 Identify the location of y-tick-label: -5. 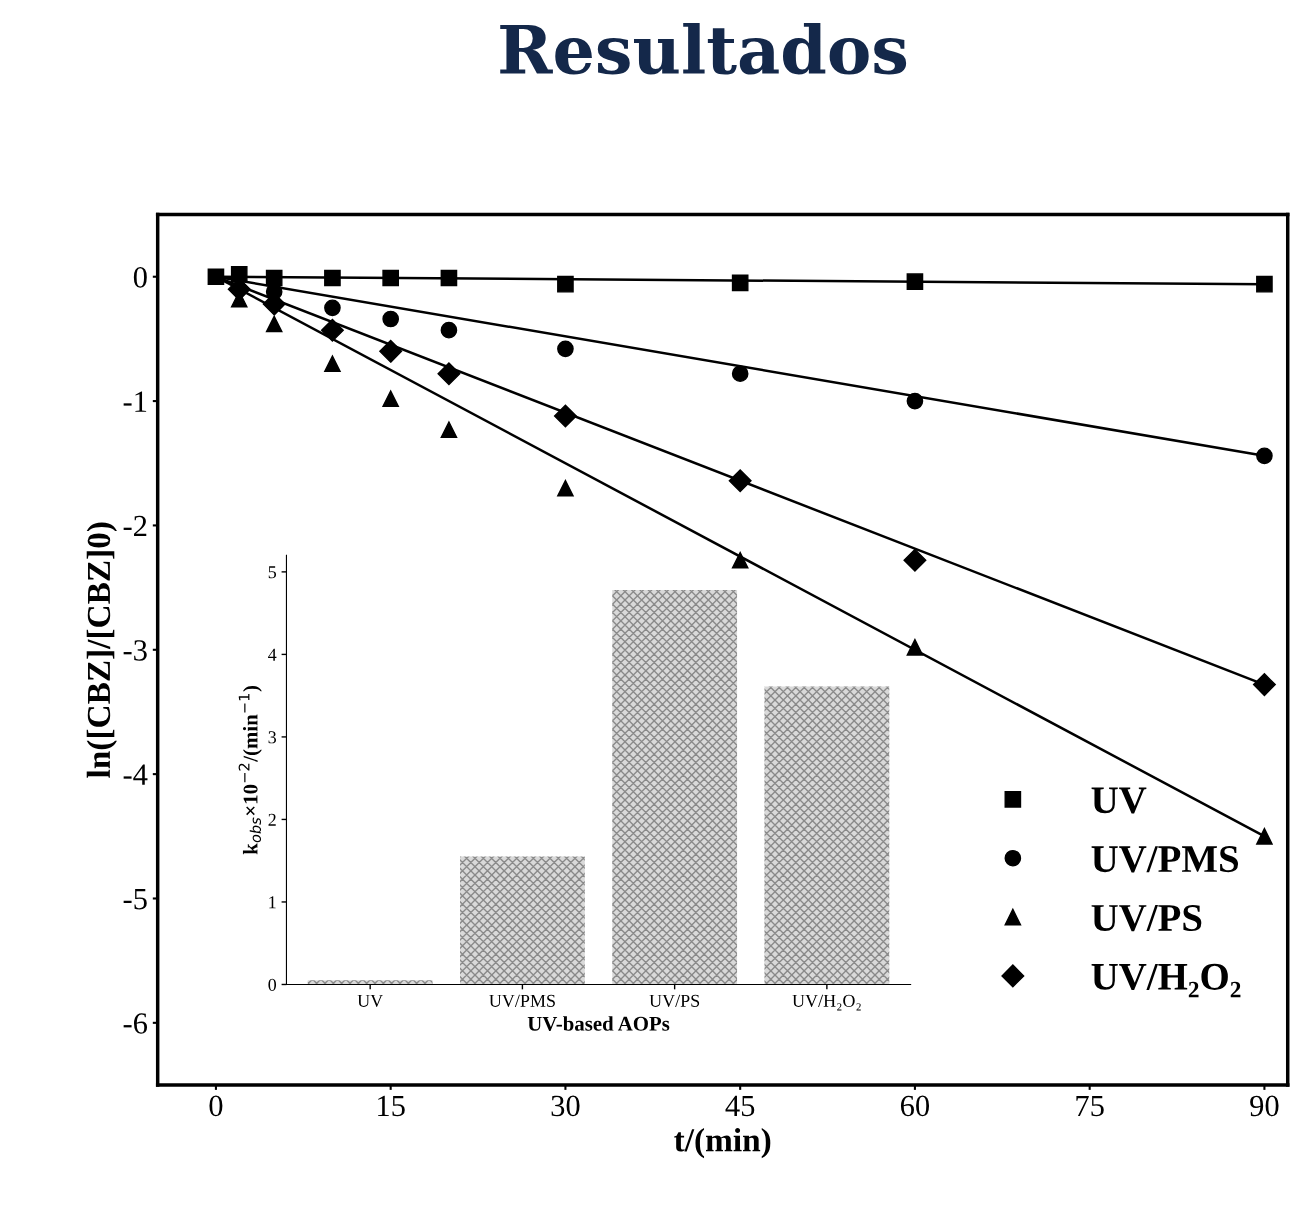
(135, 899).